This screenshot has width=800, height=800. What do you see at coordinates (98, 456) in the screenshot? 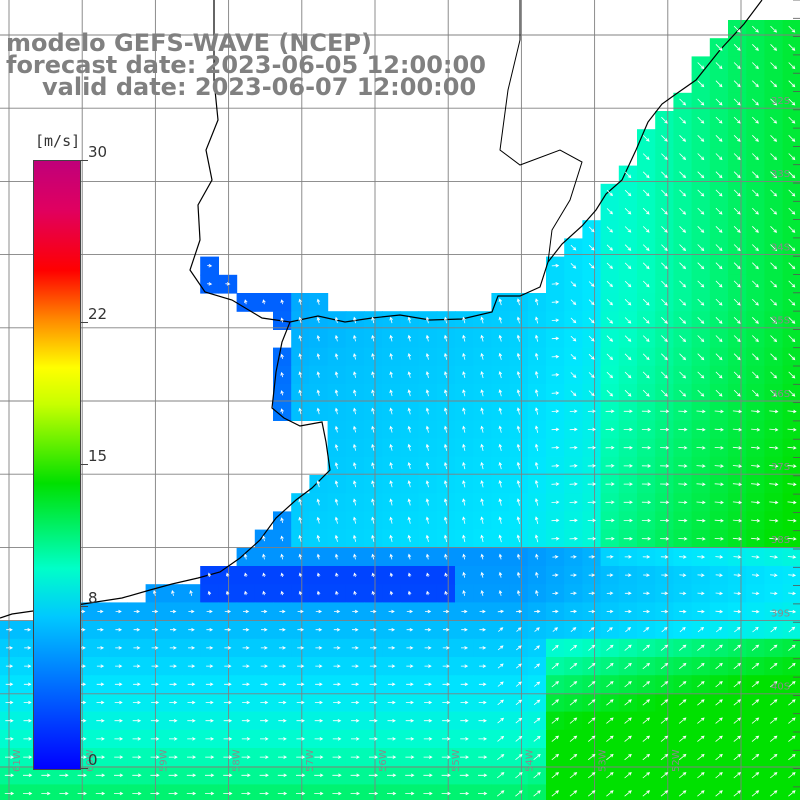
I see `colorbar-tick-label: 15` at bounding box center [98, 456].